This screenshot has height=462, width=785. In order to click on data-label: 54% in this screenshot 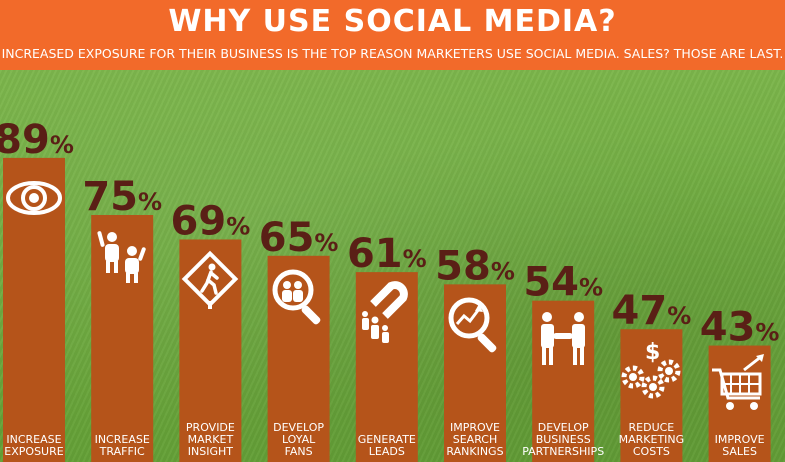, I will do `click(563, 283)`.